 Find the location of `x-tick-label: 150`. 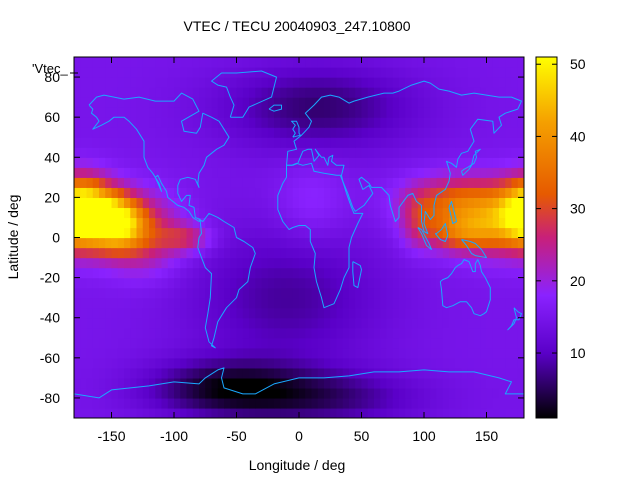

x-tick-label: 150 is located at coordinates (487, 436).